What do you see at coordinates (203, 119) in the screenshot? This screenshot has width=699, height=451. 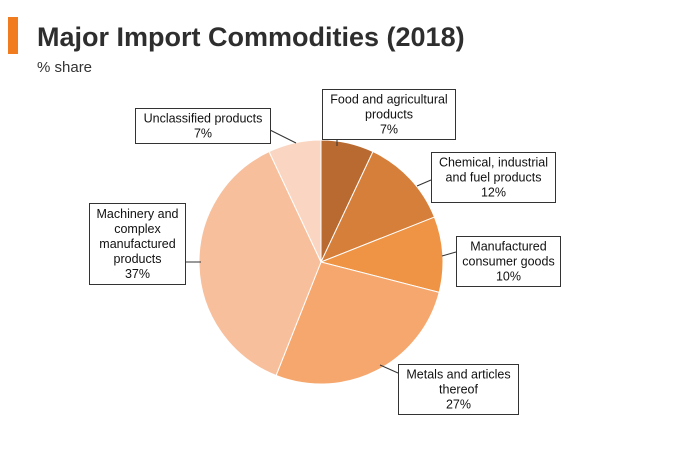 I see `slice-category-label: Unclassified products` at bounding box center [203, 119].